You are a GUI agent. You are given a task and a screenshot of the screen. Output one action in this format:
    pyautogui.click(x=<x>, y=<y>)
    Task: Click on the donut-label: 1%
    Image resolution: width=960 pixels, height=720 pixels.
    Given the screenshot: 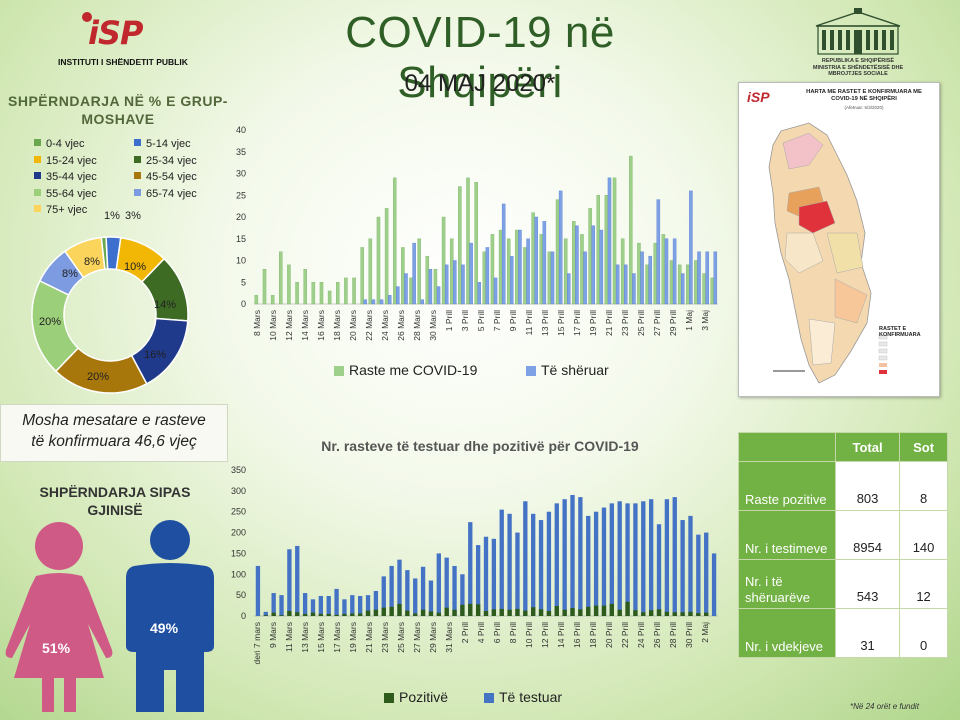 What is the action you would take?
    pyautogui.click(x=112, y=216)
    